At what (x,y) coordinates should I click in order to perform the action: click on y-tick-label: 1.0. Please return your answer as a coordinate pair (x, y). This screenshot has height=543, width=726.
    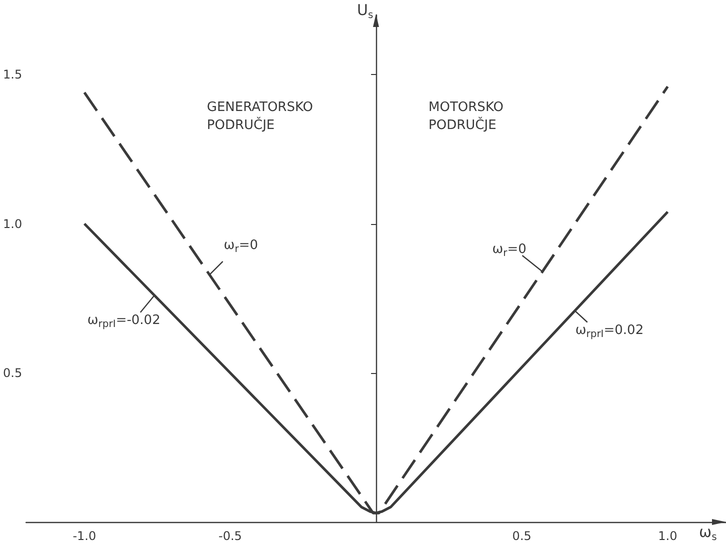
    Looking at the image, I should click on (12, 223).